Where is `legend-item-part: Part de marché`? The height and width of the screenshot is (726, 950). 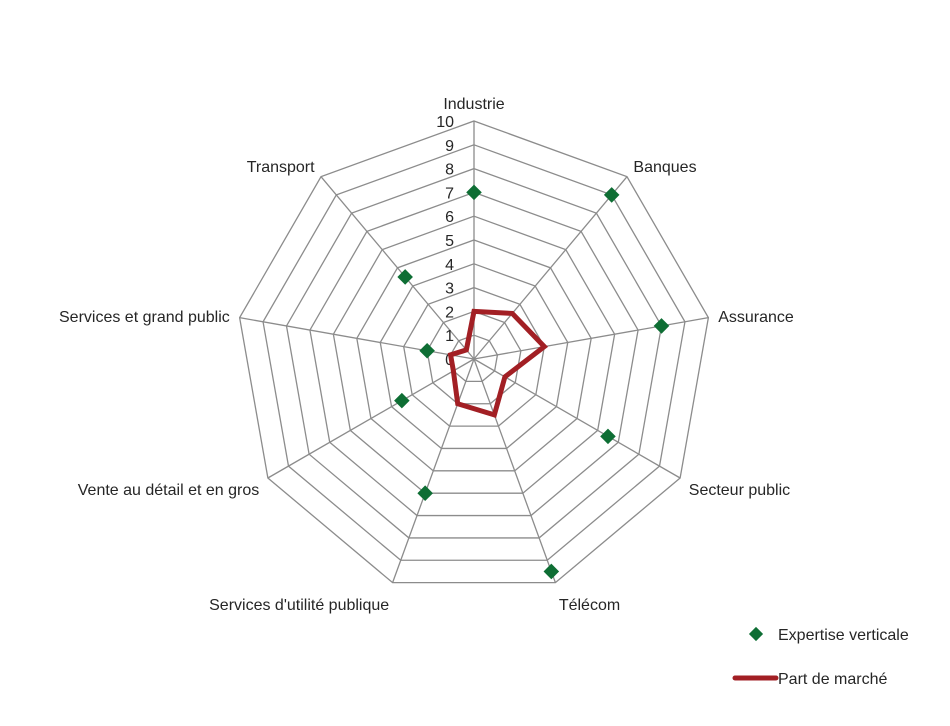 legend-item-part: Part de marché is located at coordinates (809, 679).